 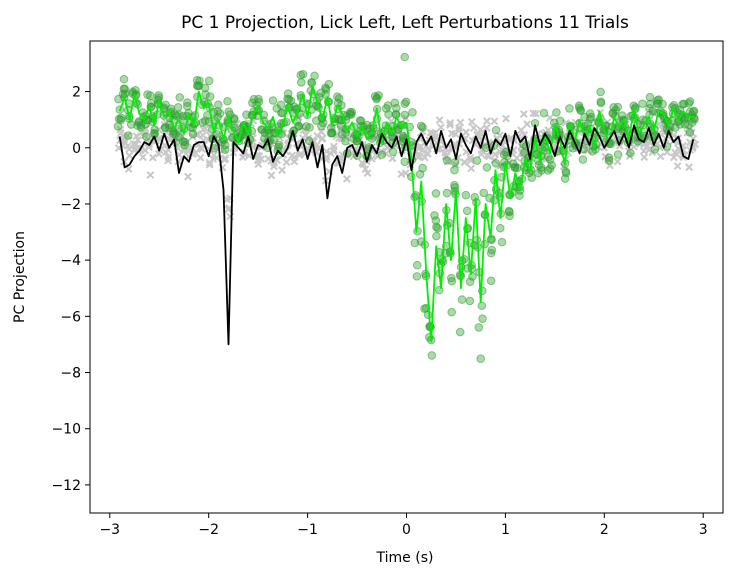 What do you see at coordinates (406, 530) in the screenshot?
I see `x-tick-label: 0` at bounding box center [406, 530].